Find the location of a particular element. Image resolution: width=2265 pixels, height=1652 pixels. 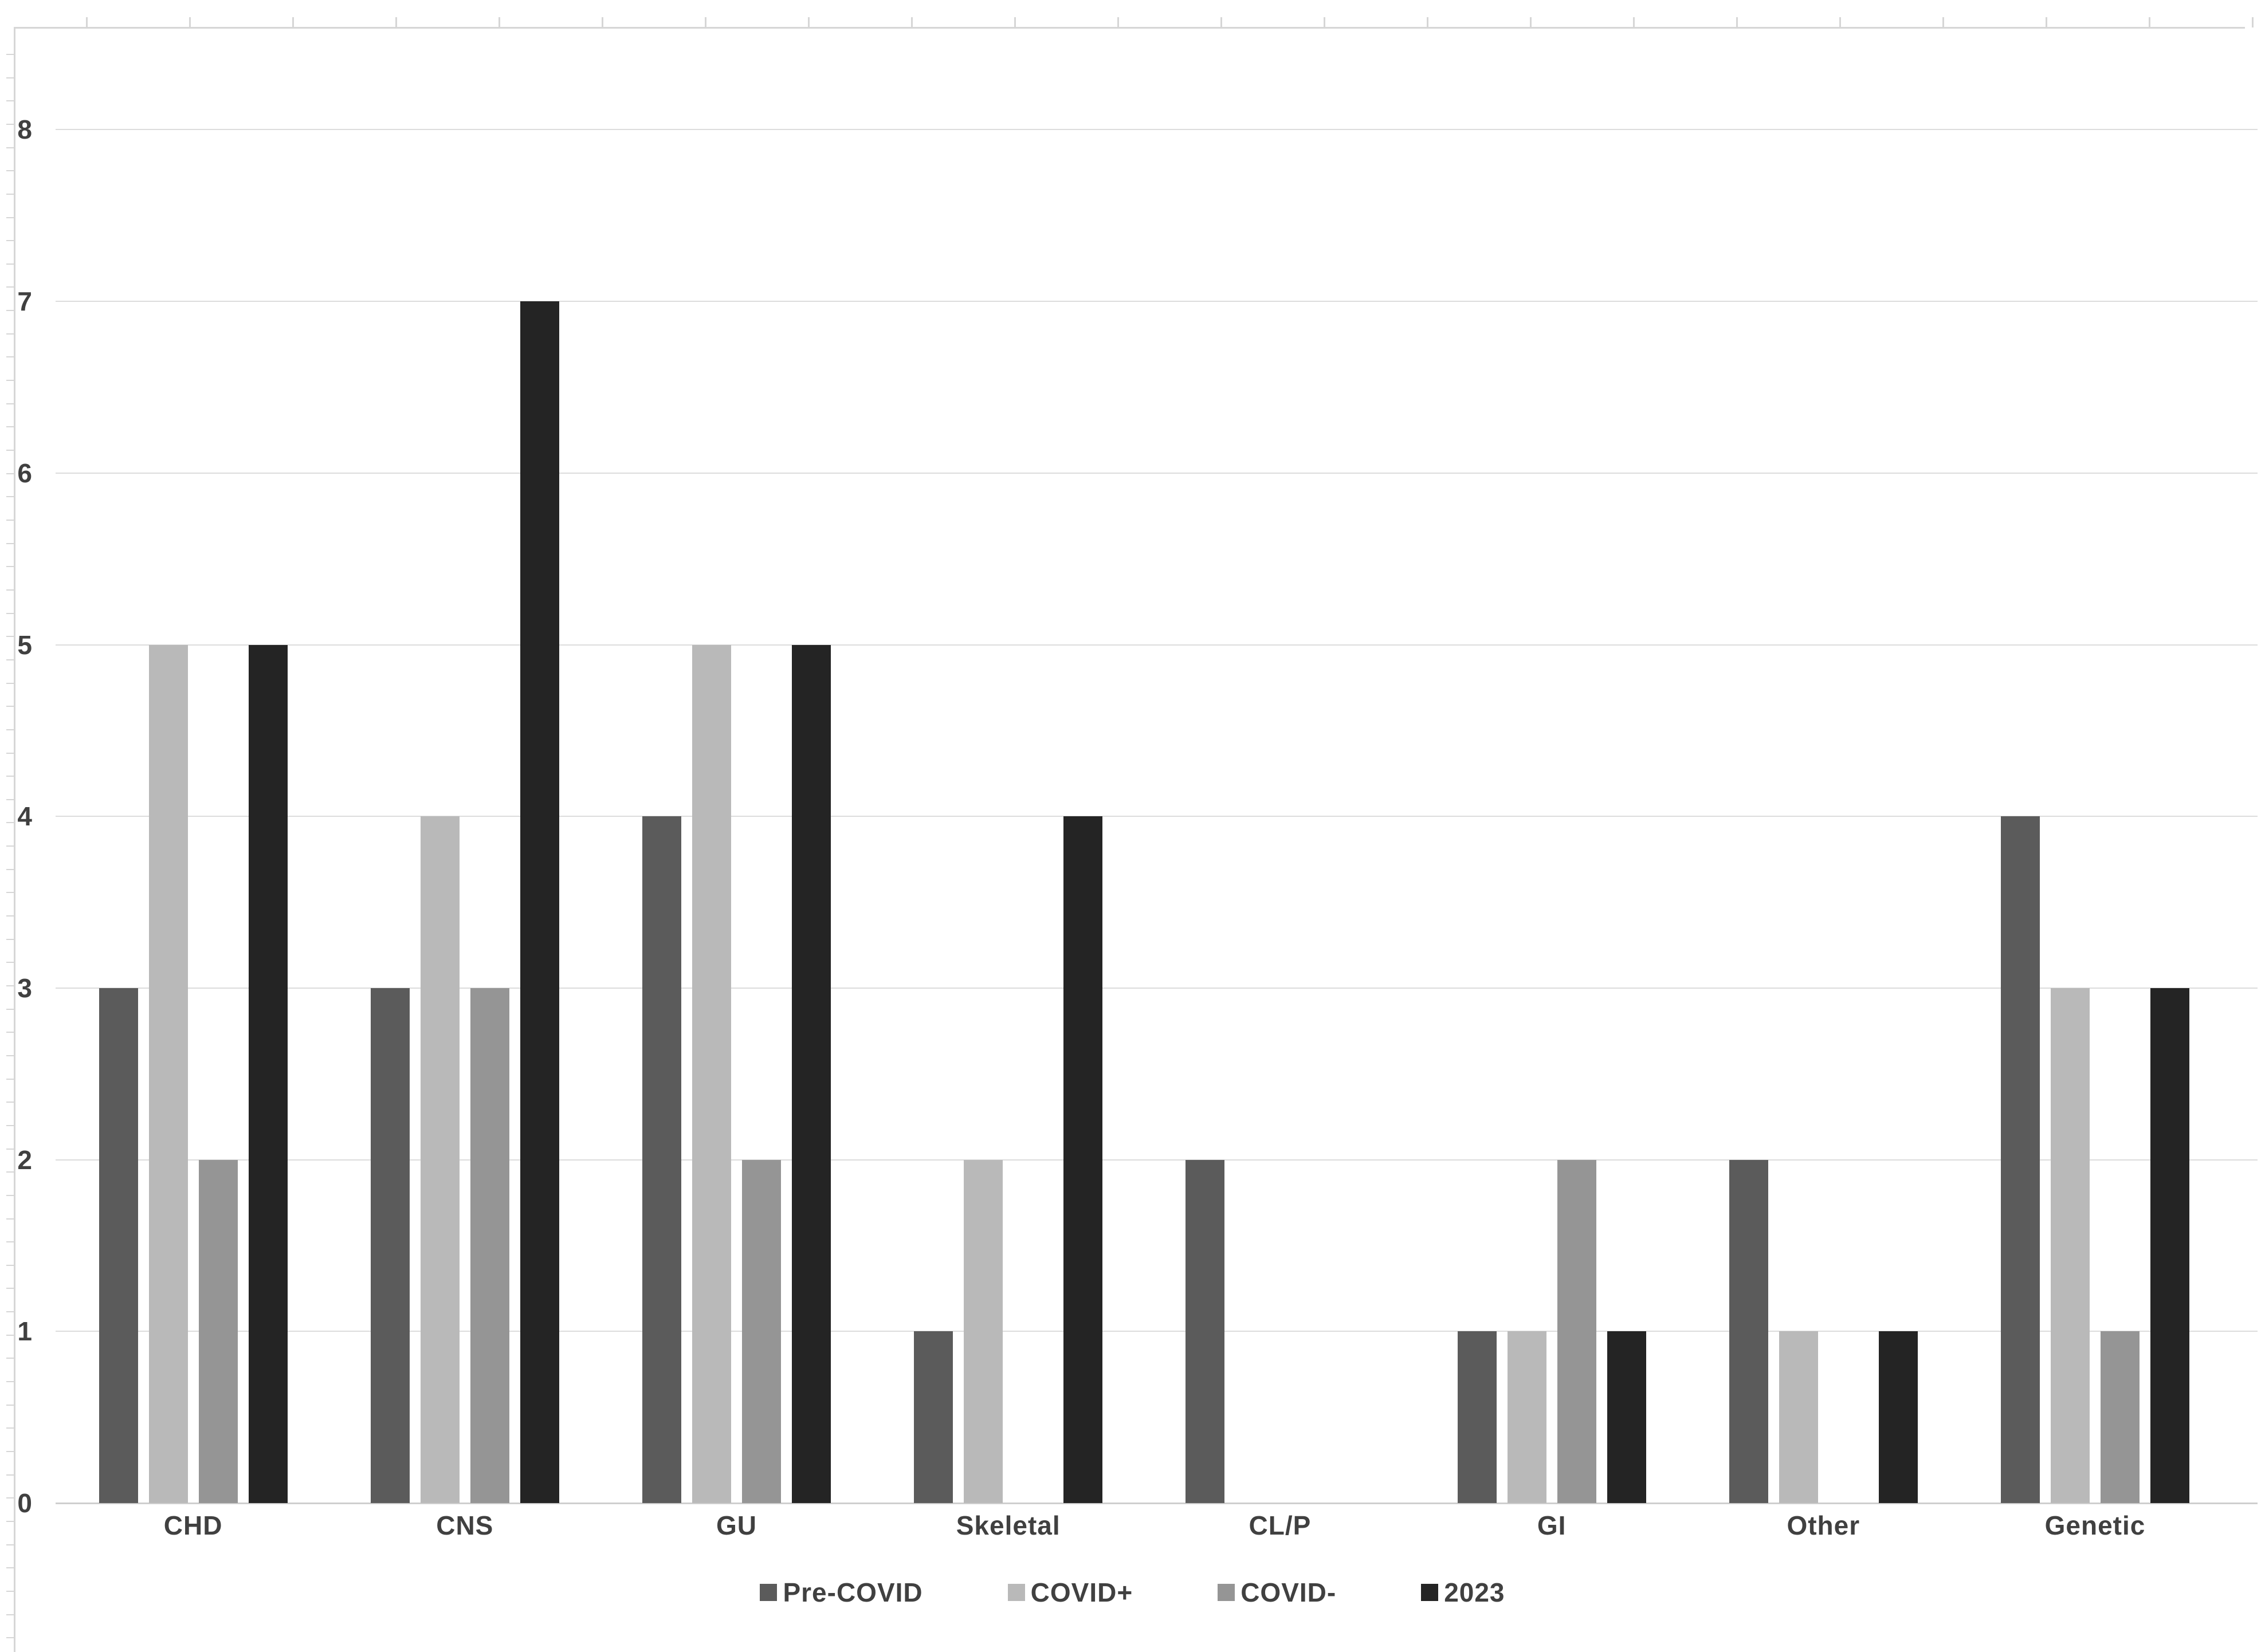

bar-COVID+-GI is located at coordinates (1526, 1417).